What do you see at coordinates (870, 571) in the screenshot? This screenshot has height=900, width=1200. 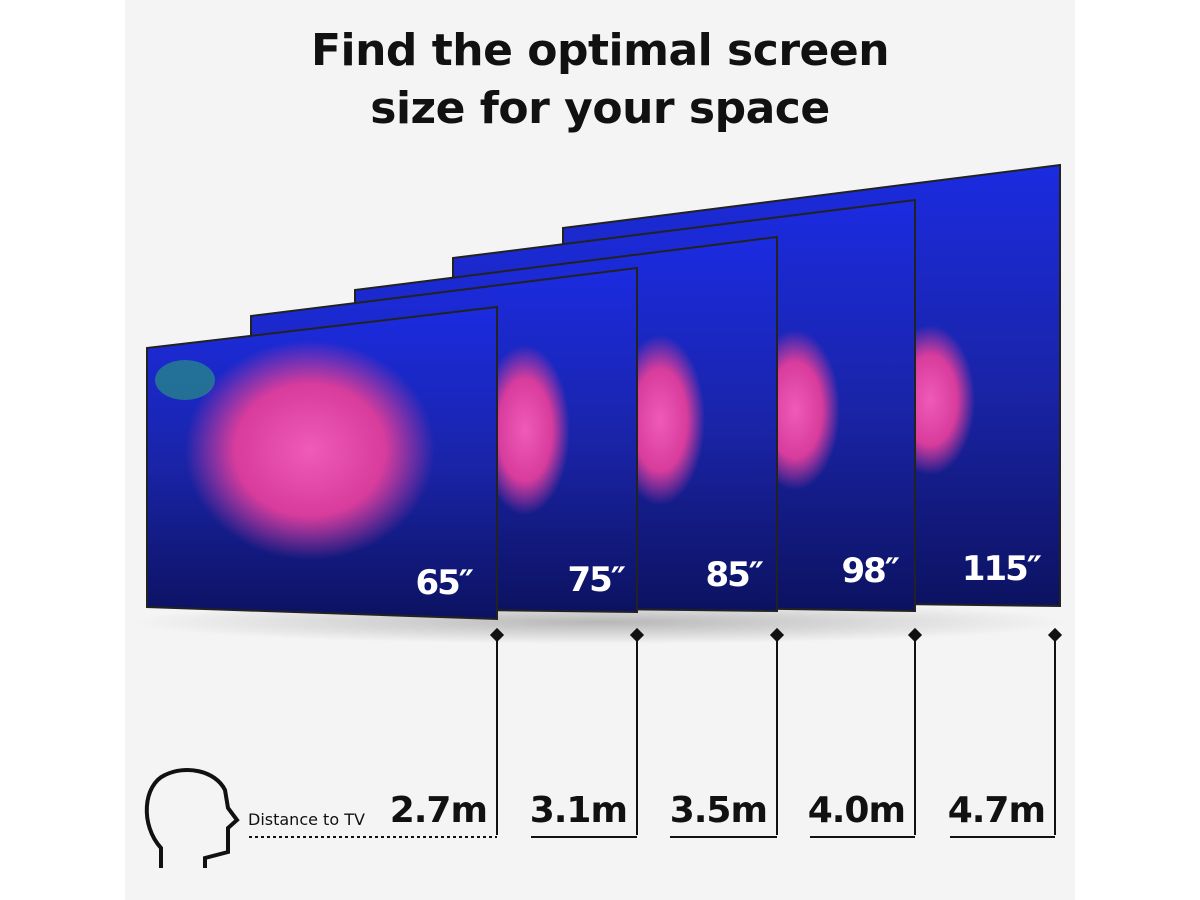 I see `size-label-98: 98″` at bounding box center [870, 571].